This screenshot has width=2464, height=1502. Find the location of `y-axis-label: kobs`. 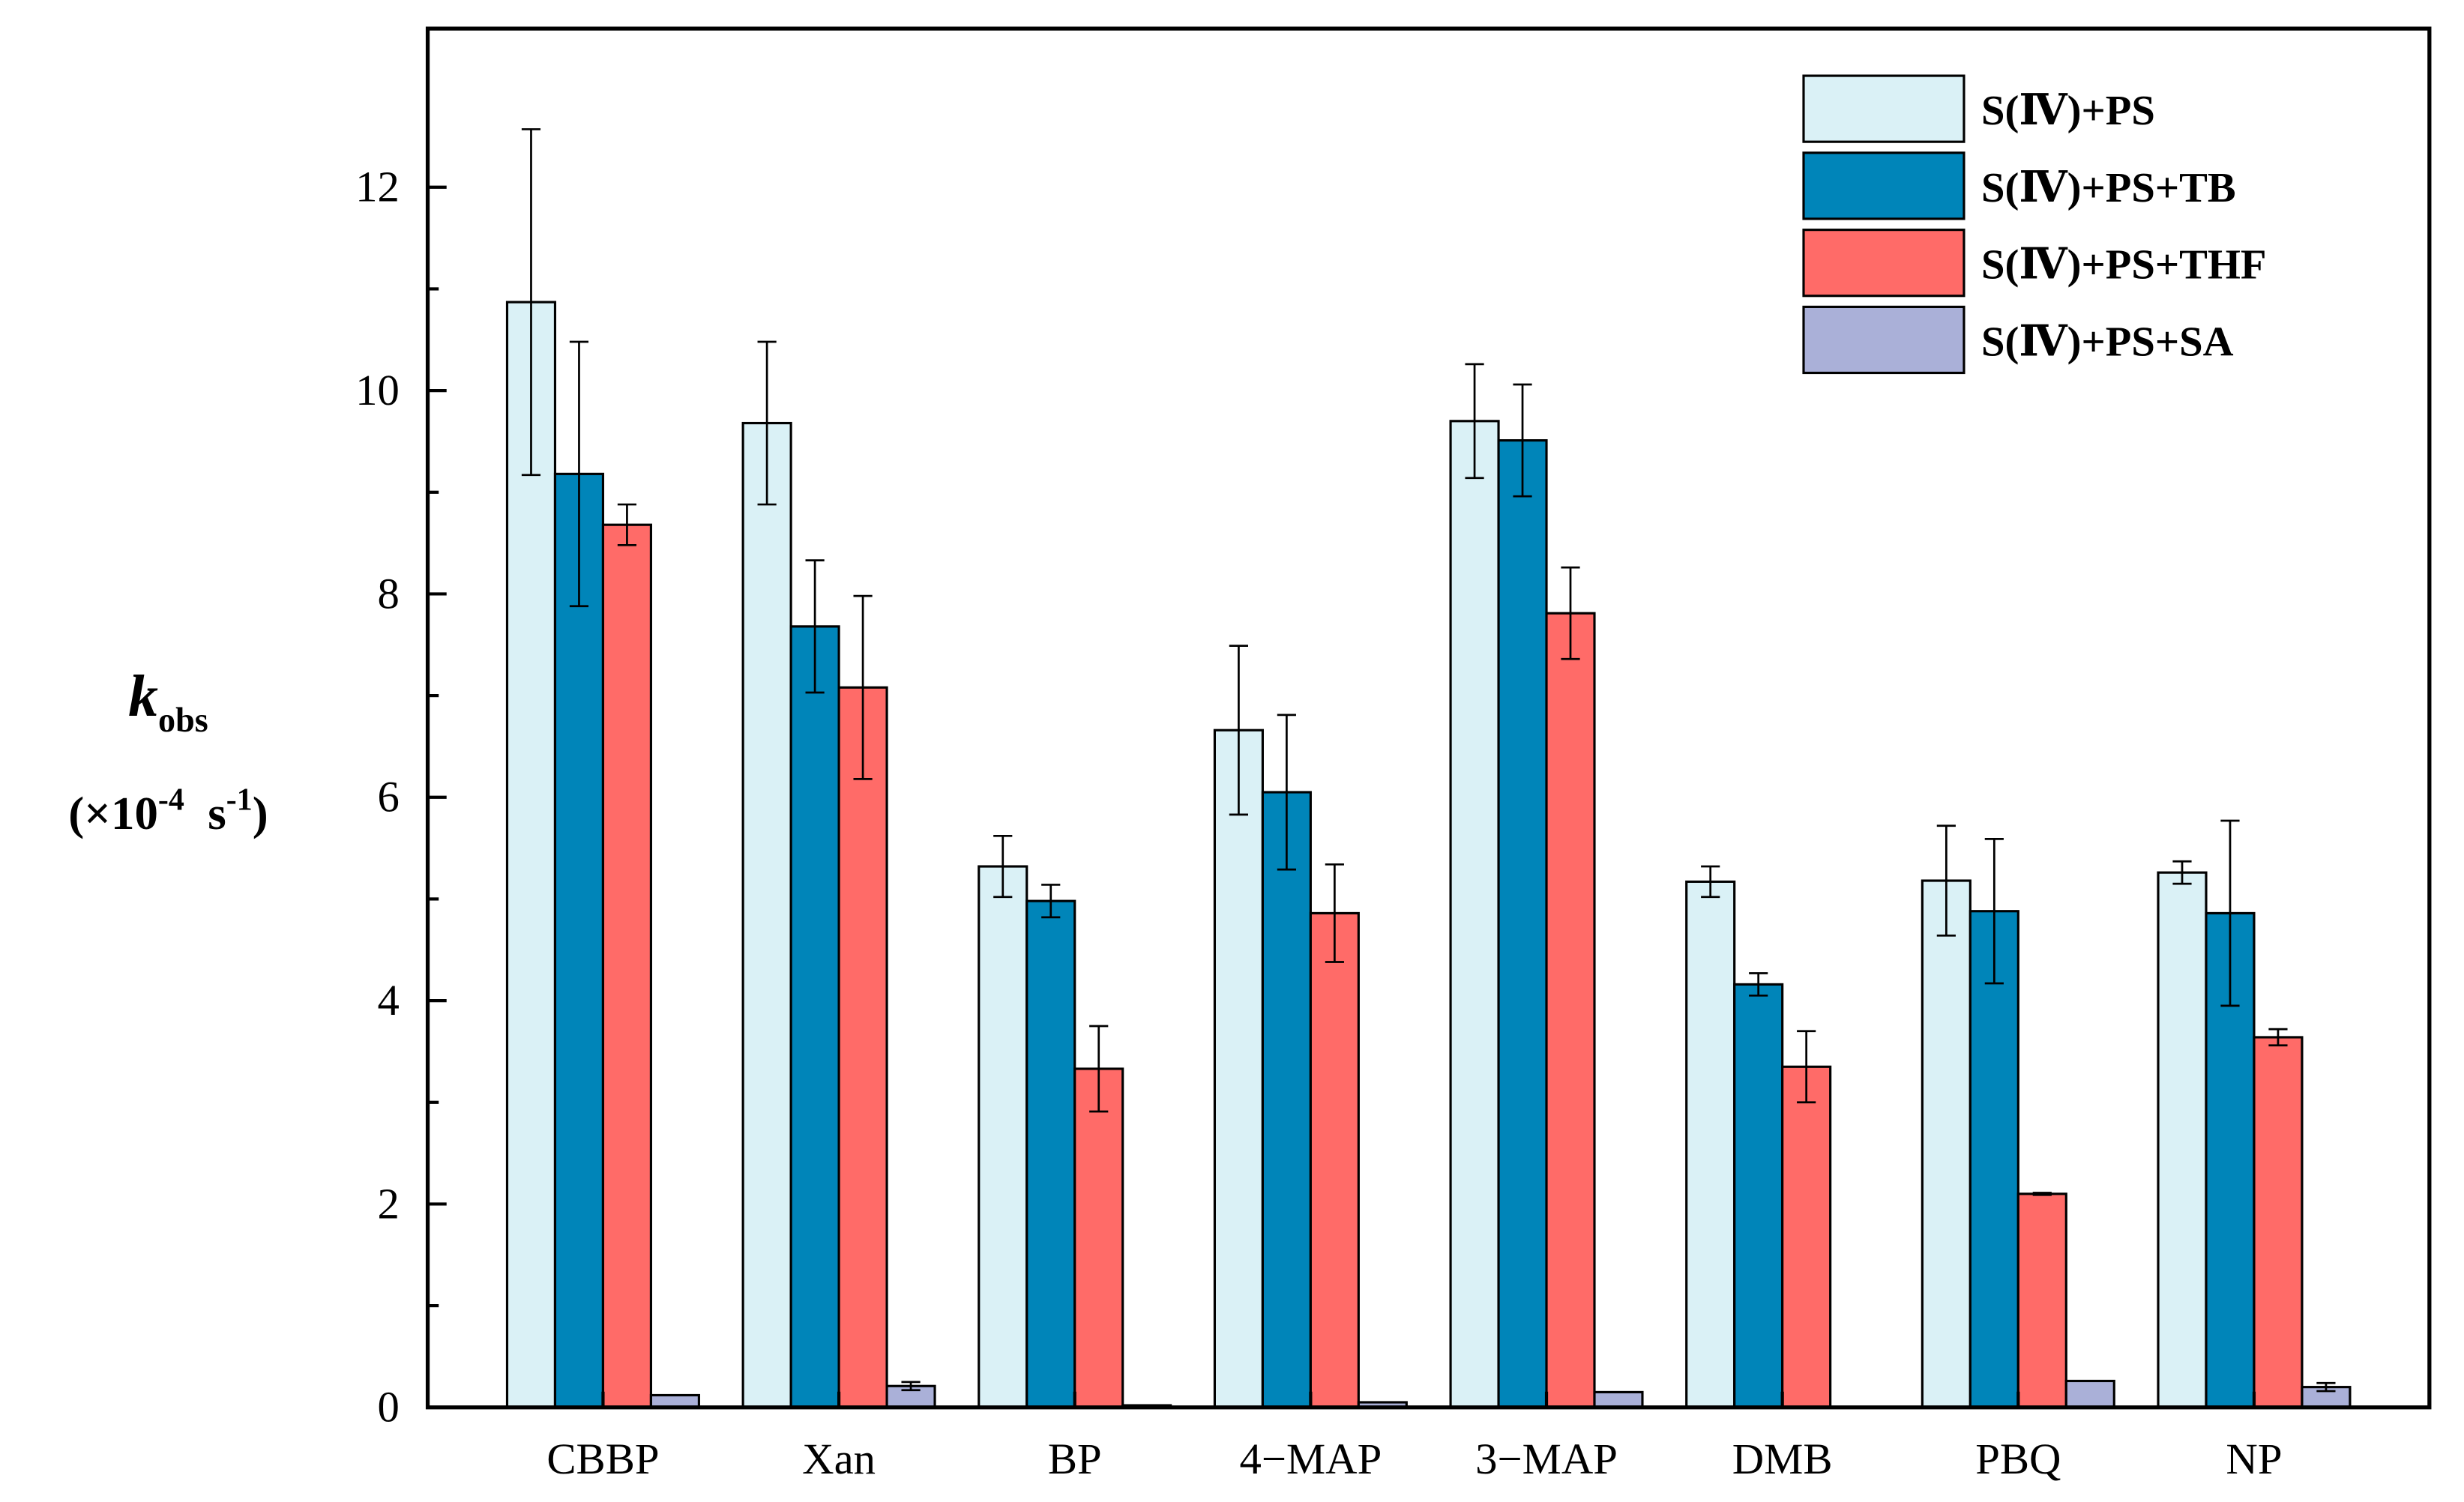

y-axis-label: kobs is located at coordinates (168, 701).